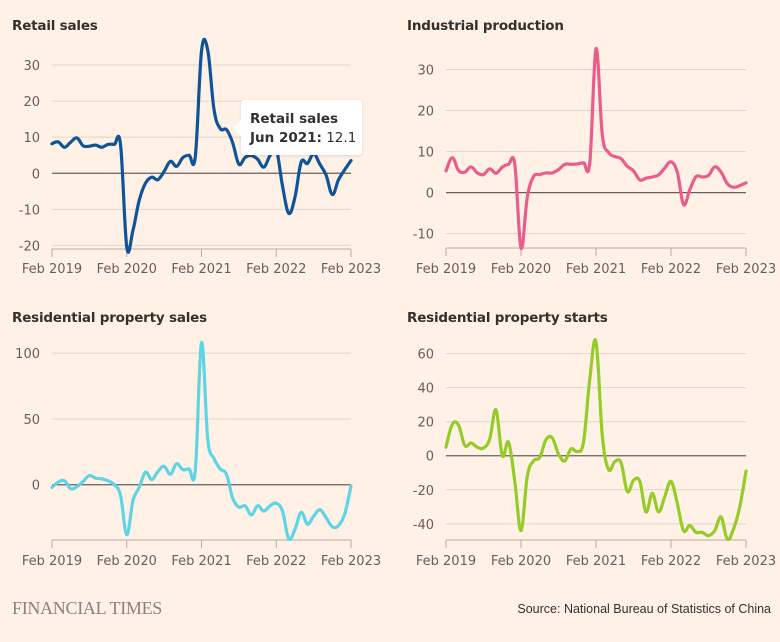 This screenshot has height=642, width=780. What do you see at coordinates (351, 269) in the screenshot?
I see `retail-sales-x-tick-label: Feb 2023` at bounding box center [351, 269].